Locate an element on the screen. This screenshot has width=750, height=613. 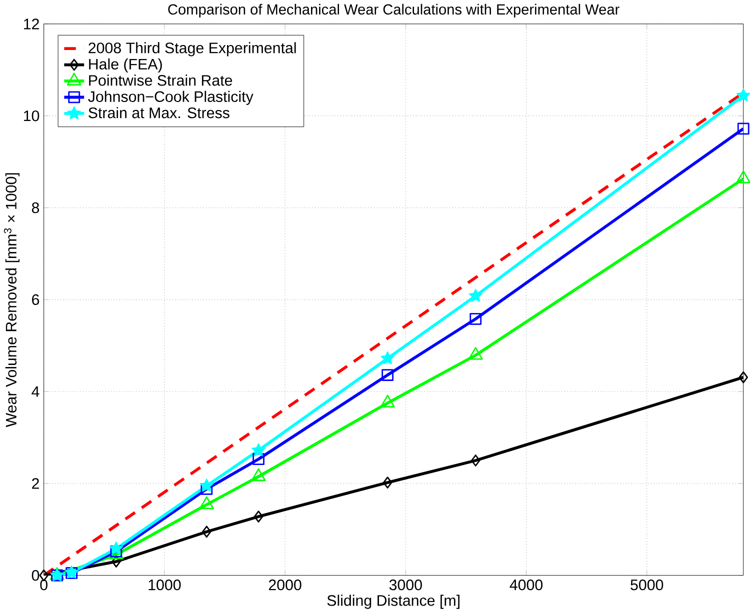
chart-title: Comparison of Mechanical Wear Calculations with Experimental Wear is located at coordinates (394, 11).